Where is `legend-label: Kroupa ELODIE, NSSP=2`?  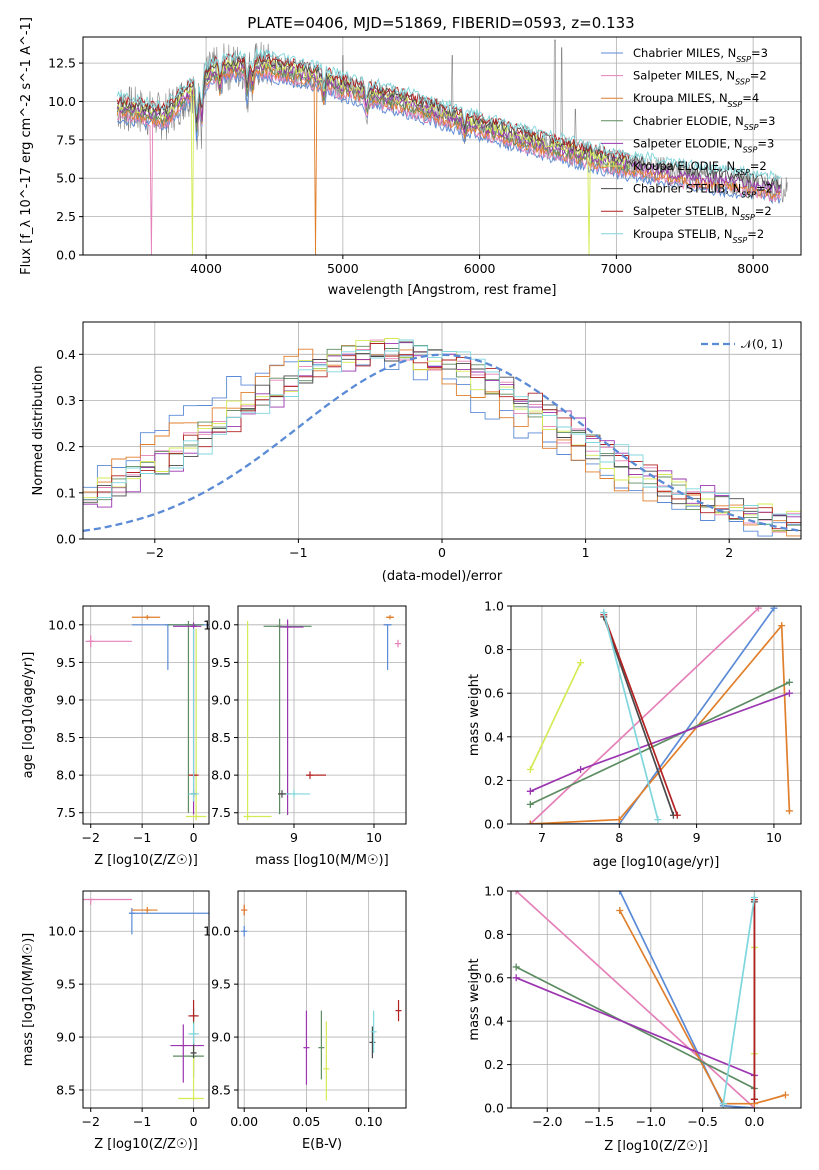 legend-label: Kroupa ELODIE, NSSP=2 is located at coordinates (700, 168).